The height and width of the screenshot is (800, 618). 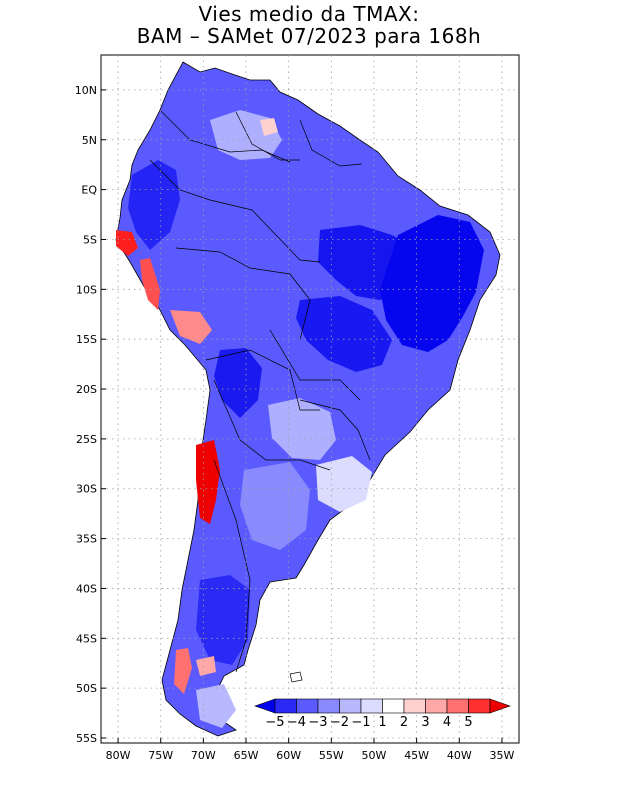 What do you see at coordinates (86, 90) in the screenshot?
I see `lat-tick-label: 10N` at bounding box center [86, 90].